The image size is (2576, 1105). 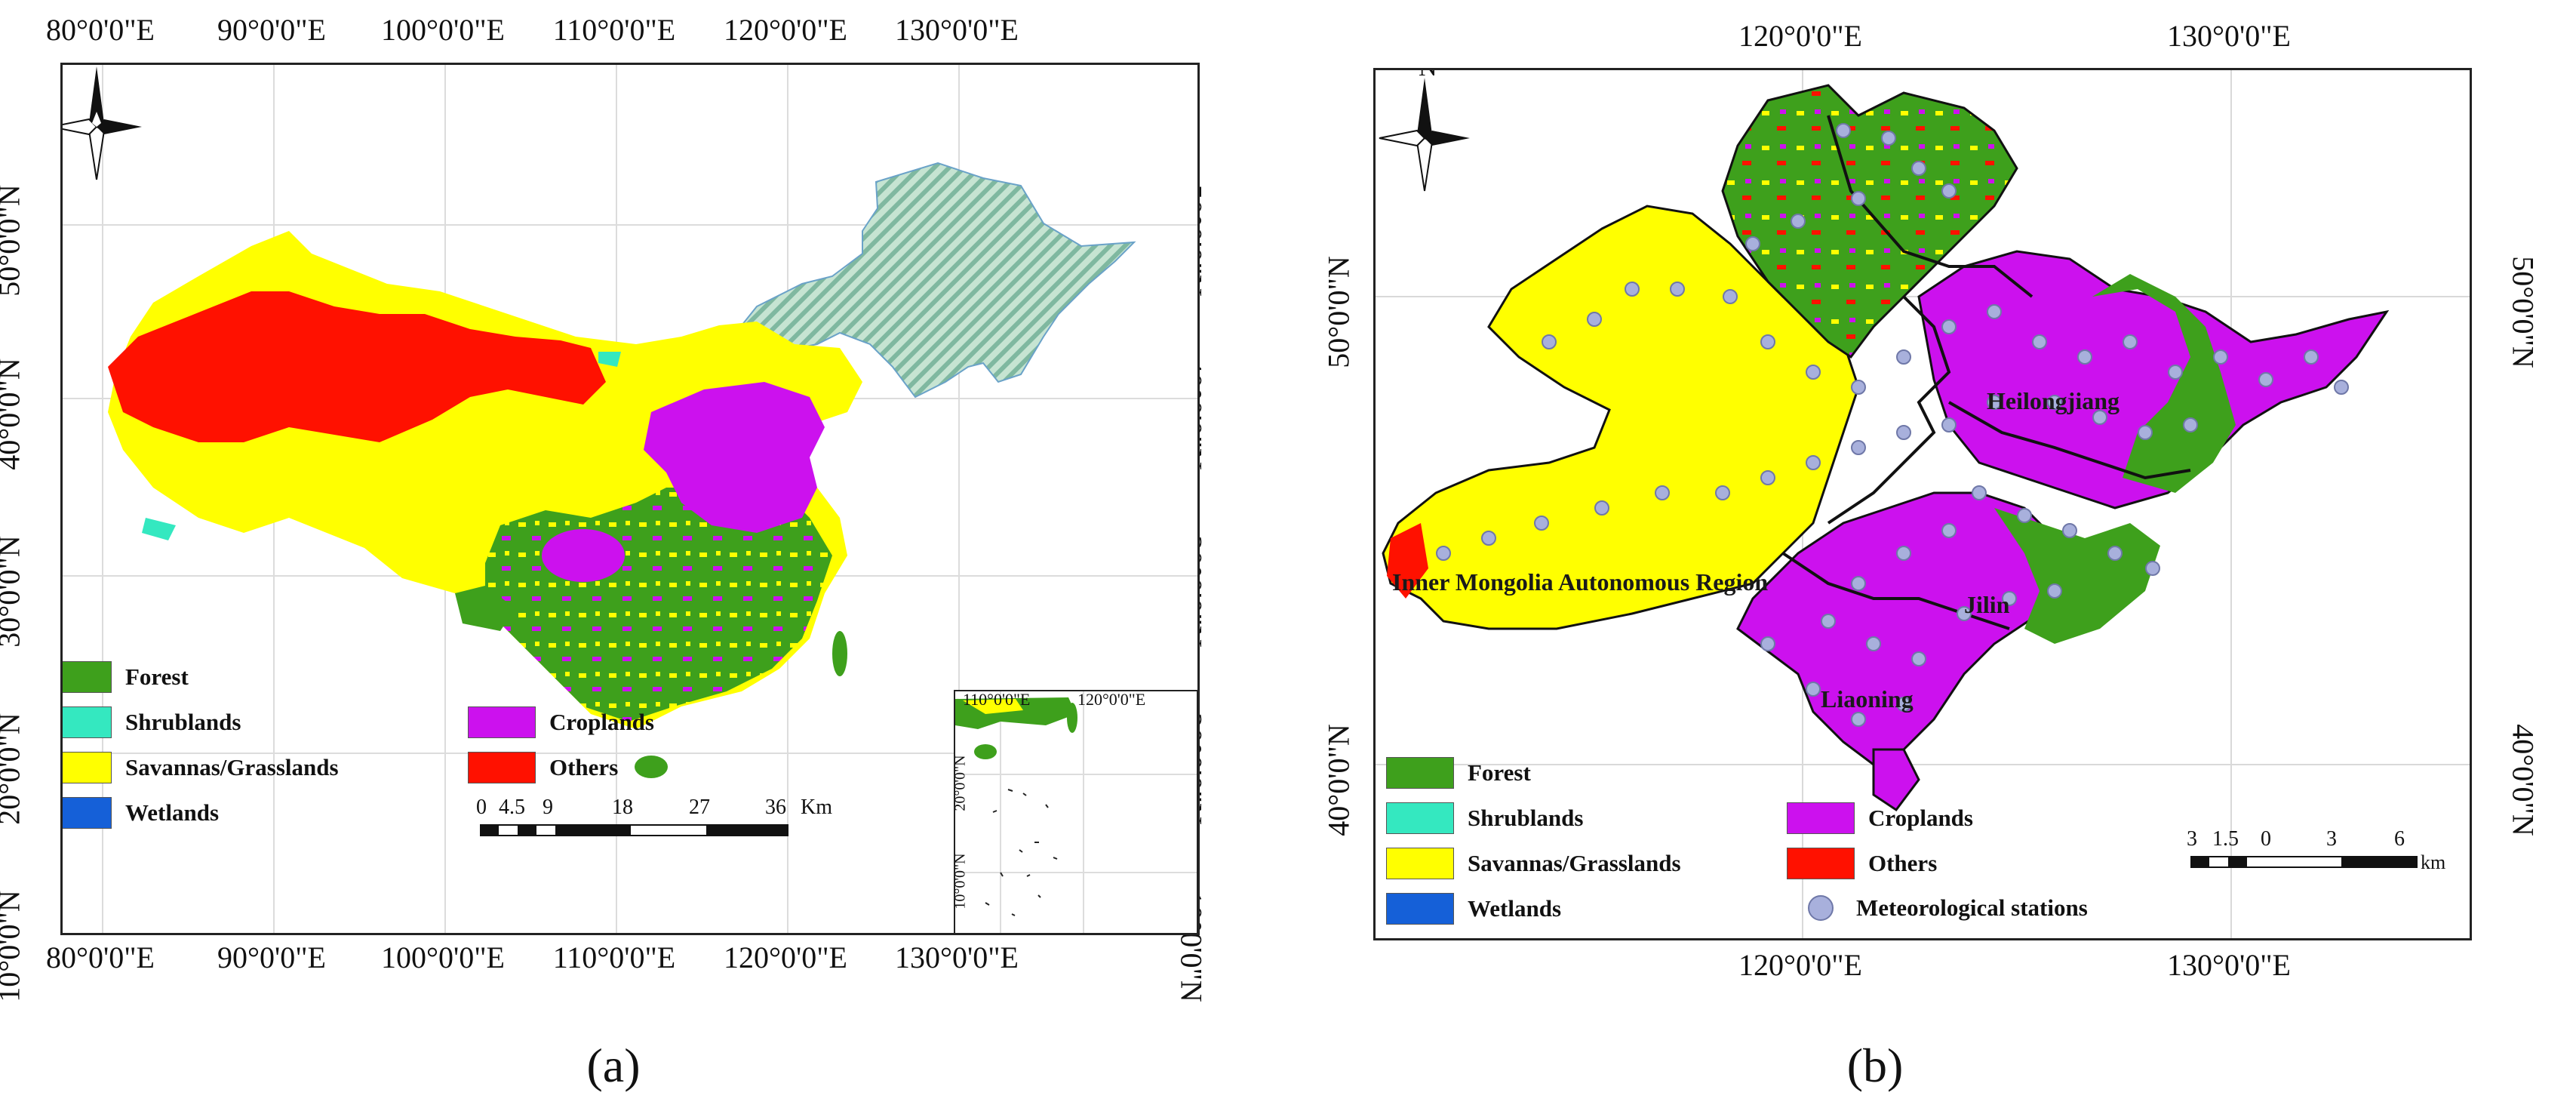 I want to click on inset-side-label: 10°0'0"N, so click(x=961, y=881).